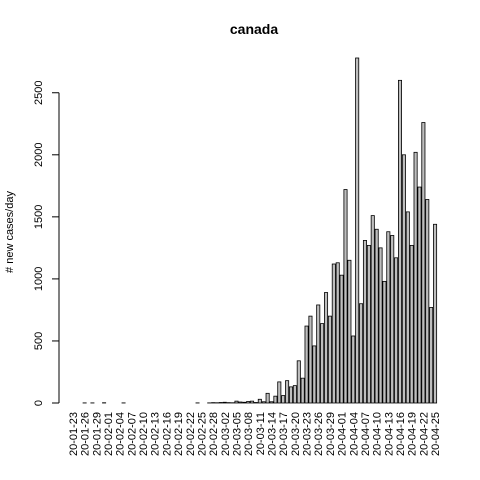  I want to click on x-tick-label: 20-03-26, so click(319, 434).